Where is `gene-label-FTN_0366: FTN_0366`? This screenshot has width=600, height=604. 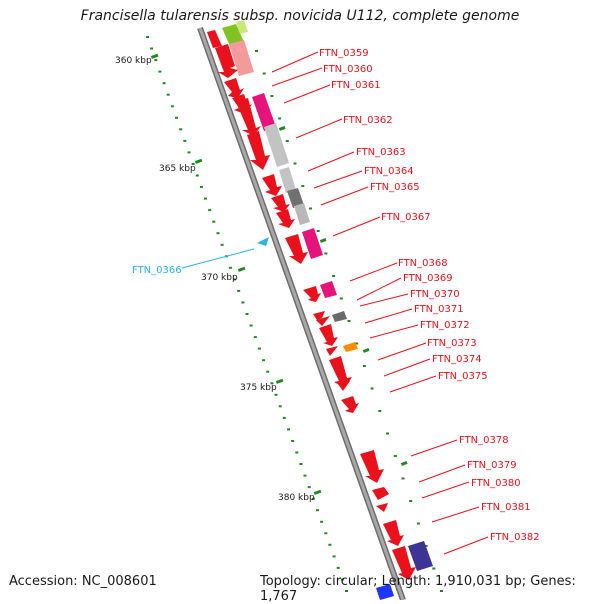 gene-label-FTN_0366: FTN_0366 is located at coordinates (157, 270).